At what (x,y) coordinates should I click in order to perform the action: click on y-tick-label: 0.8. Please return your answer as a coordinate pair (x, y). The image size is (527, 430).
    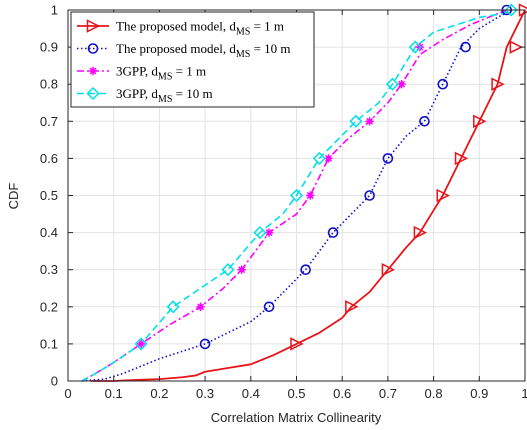
    Looking at the image, I should click on (49, 84).